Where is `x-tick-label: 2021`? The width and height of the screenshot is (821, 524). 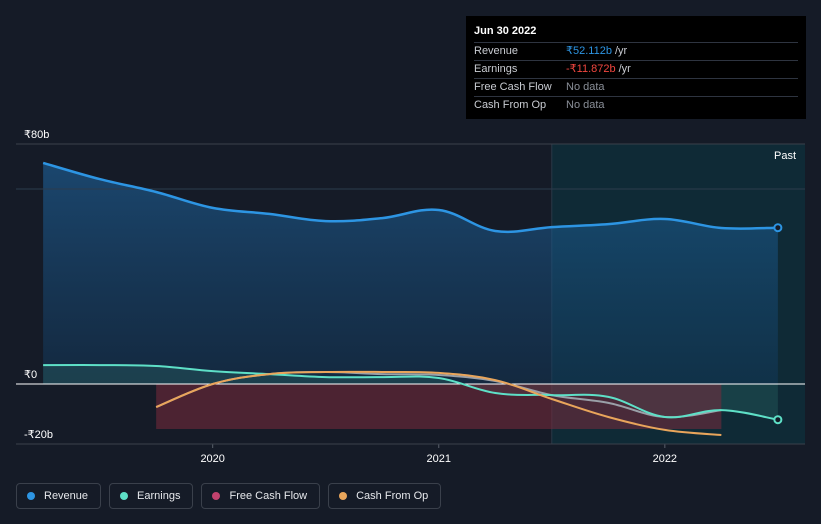 x-tick-label: 2021 is located at coordinates (439, 459).